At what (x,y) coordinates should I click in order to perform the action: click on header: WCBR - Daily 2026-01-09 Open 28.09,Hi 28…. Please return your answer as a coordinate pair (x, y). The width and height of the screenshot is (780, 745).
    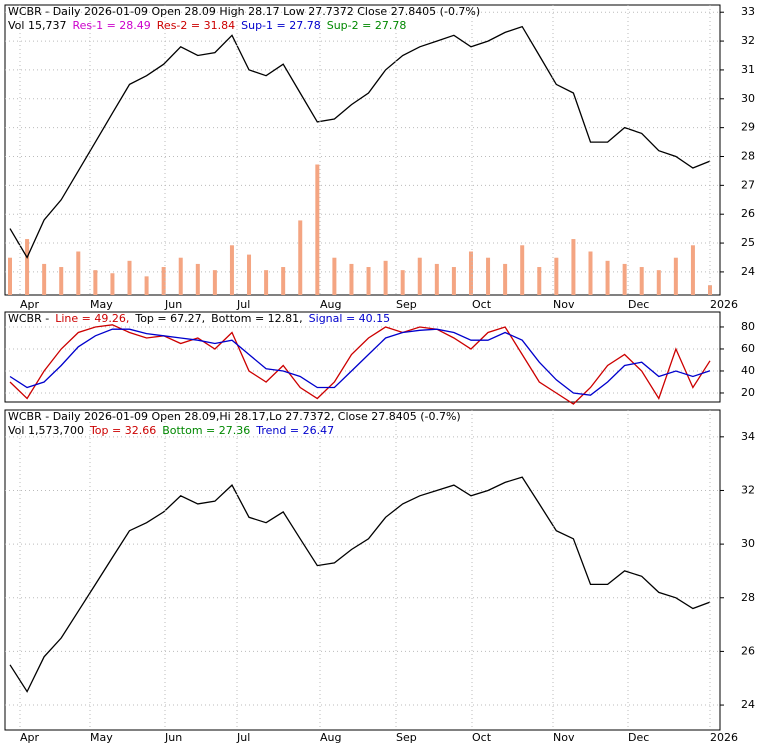
    Looking at the image, I should click on (234, 416).